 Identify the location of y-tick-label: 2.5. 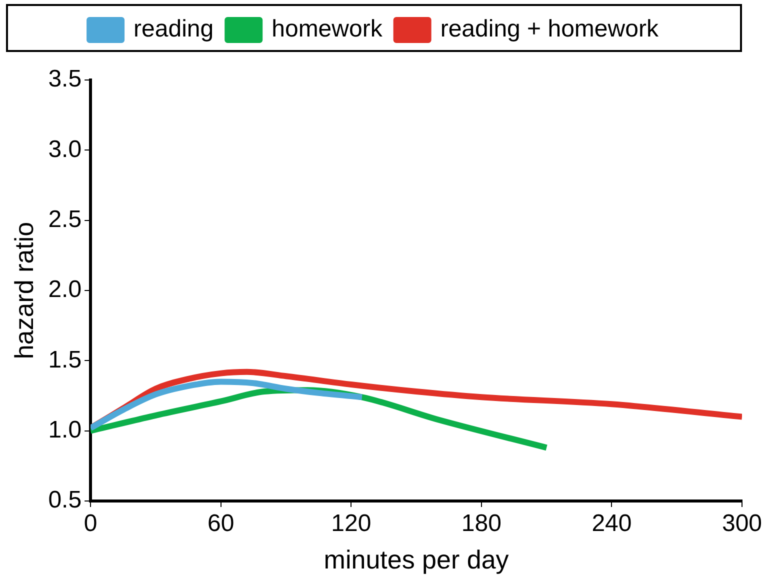
(65, 219).